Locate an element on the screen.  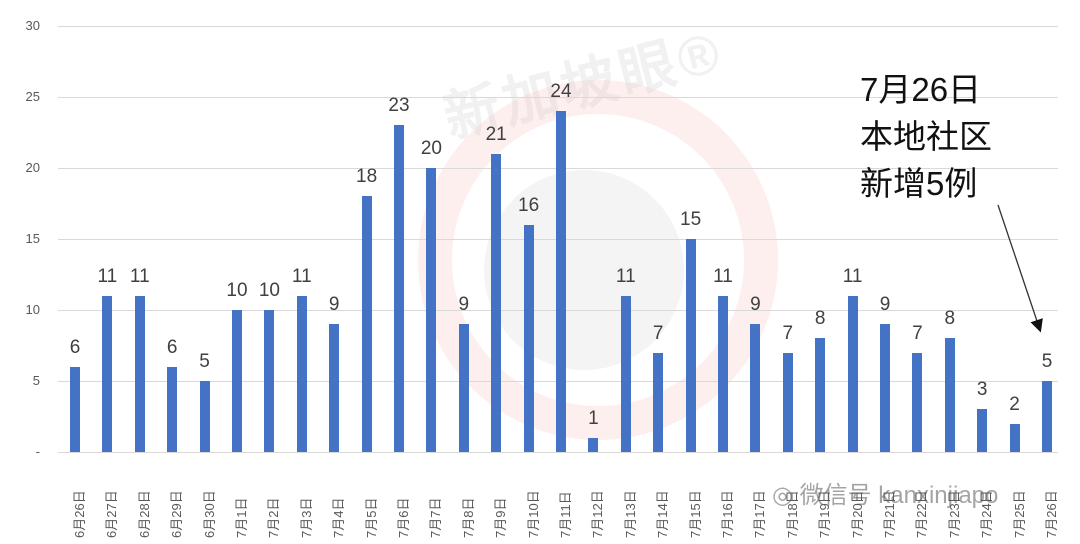
annotation-line-2: 本地社区 is located at coordinates (926, 136).